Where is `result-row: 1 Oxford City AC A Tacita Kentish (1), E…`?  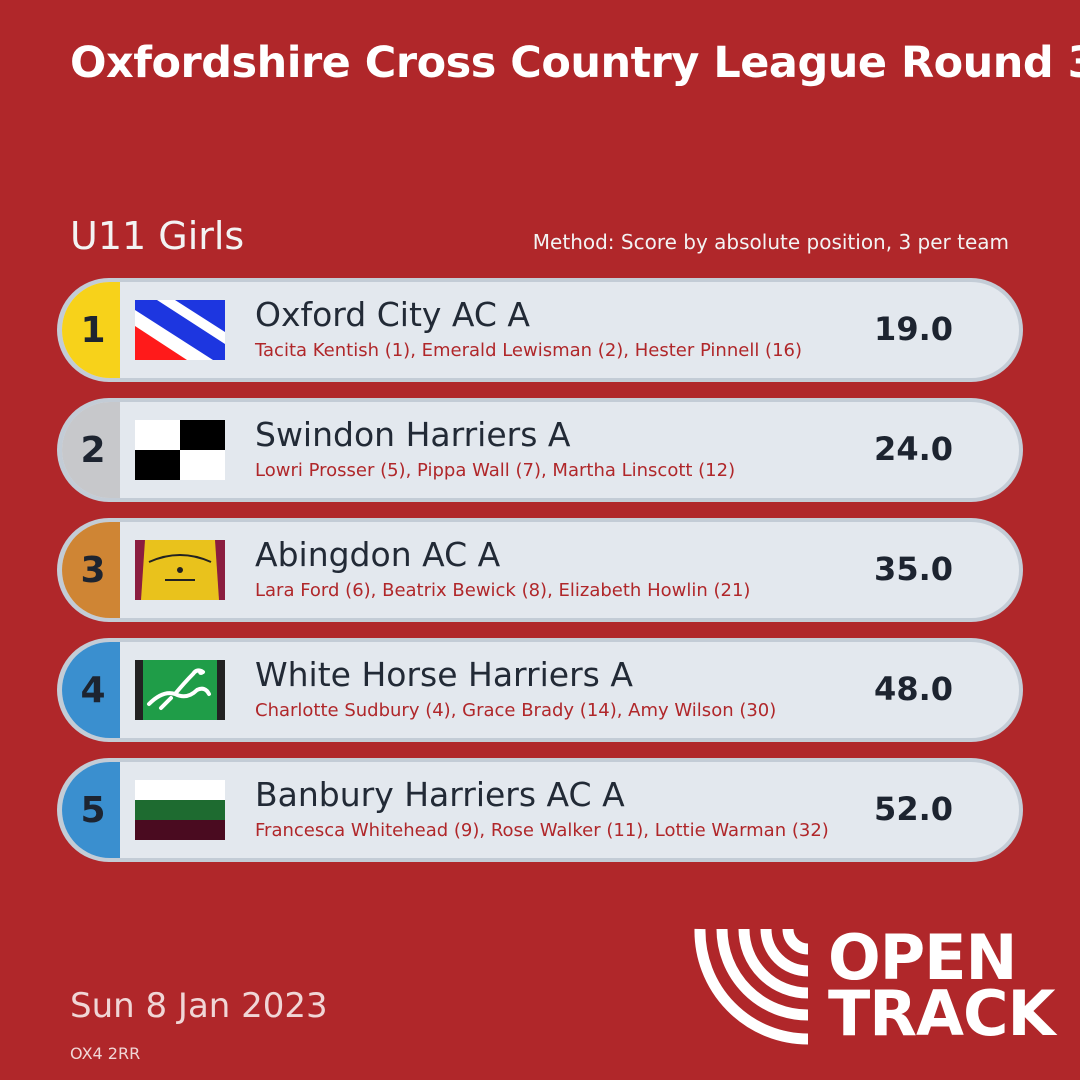 result-row: 1 Oxford City AC A Tacita Kentish (1), E… is located at coordinates (540, 330).